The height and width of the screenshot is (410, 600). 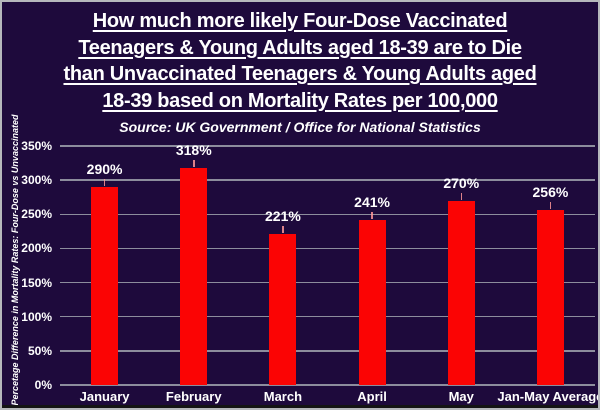 What do you see at coordinates (327, 180) in the screenshot?
I see `gridline-300%` at bounding box center [327, 180].